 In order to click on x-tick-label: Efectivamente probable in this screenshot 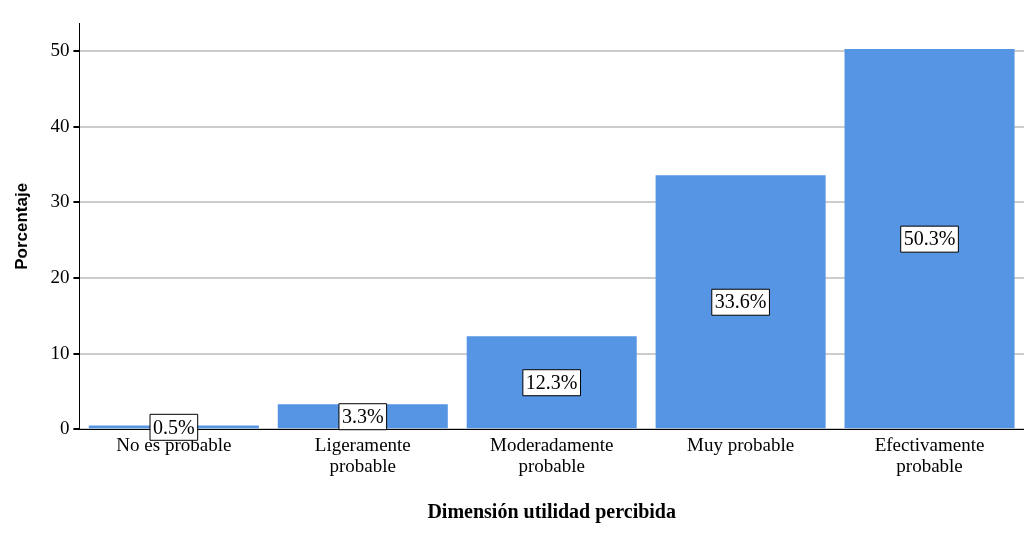, I will do `click(929, 454)`.